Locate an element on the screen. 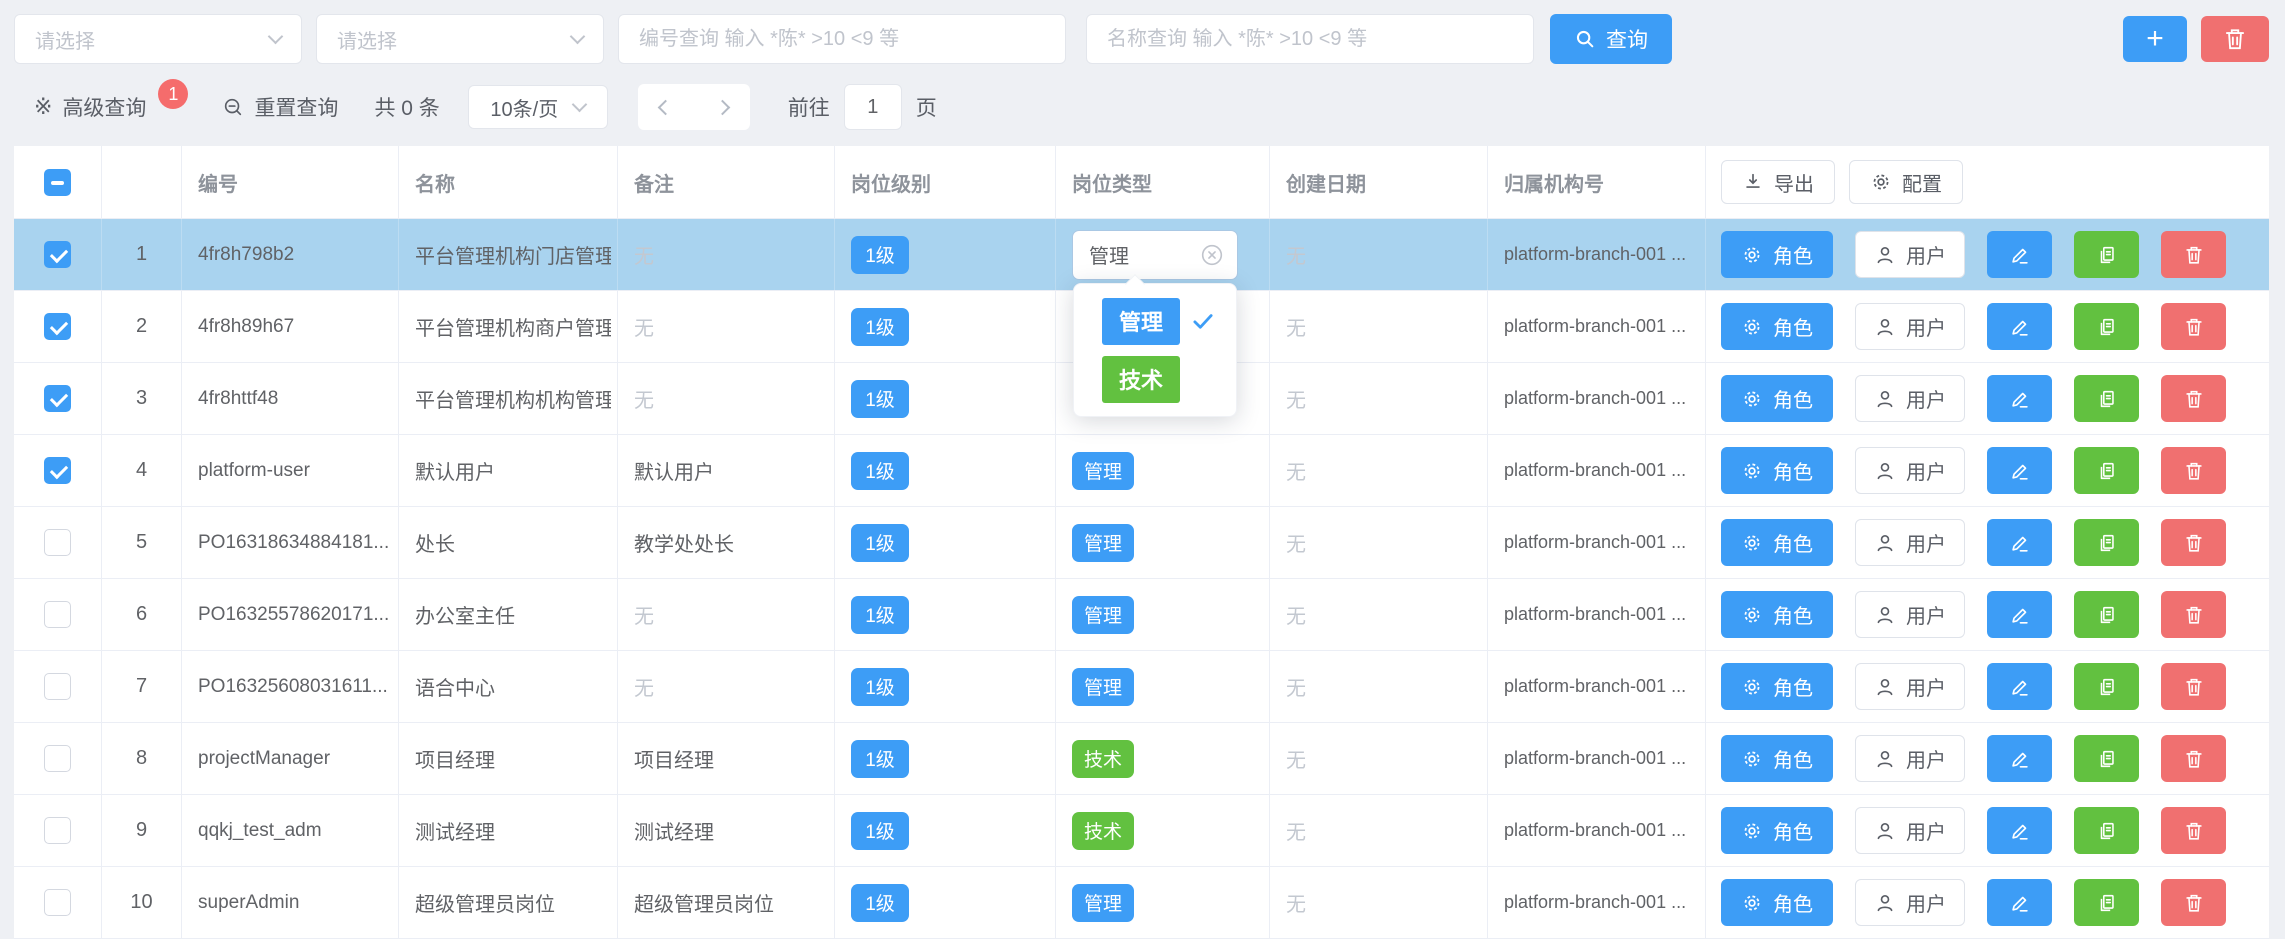 The height and width of the screenshot is (939, 2285). prev-page-button is located at coordinates (665, 107).